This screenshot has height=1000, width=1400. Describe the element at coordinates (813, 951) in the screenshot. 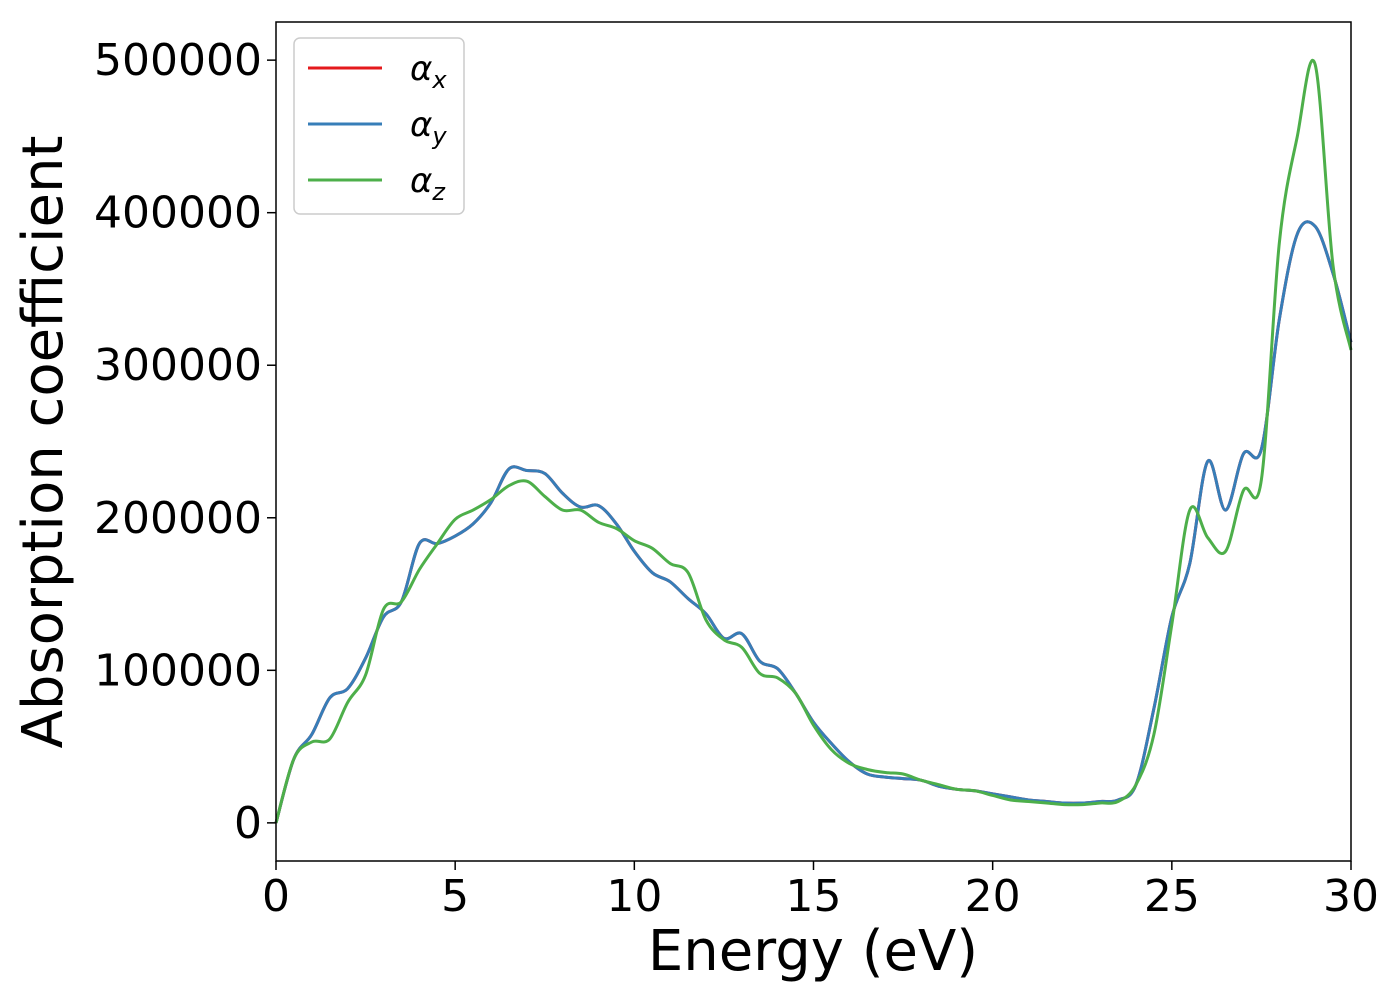

I see `x-axis-label: Energy (eV)` at that location.